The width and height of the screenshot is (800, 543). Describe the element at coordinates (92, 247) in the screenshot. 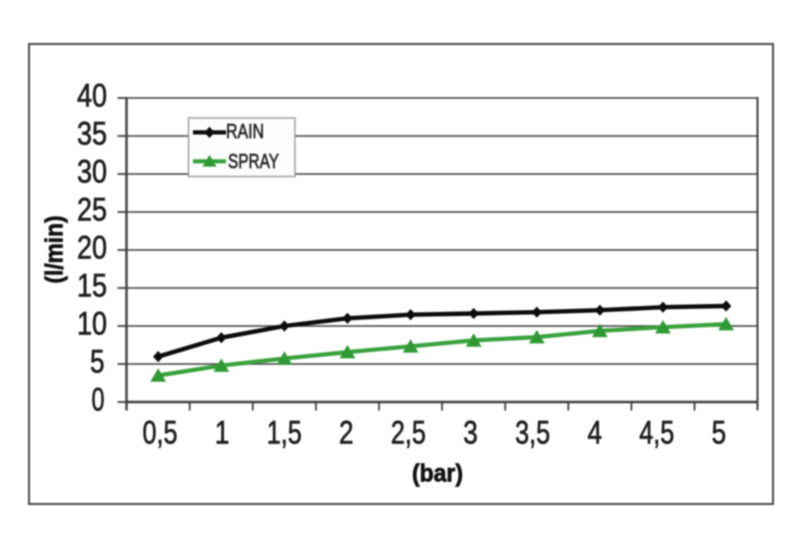

I see `svg-text: 20` at that location.